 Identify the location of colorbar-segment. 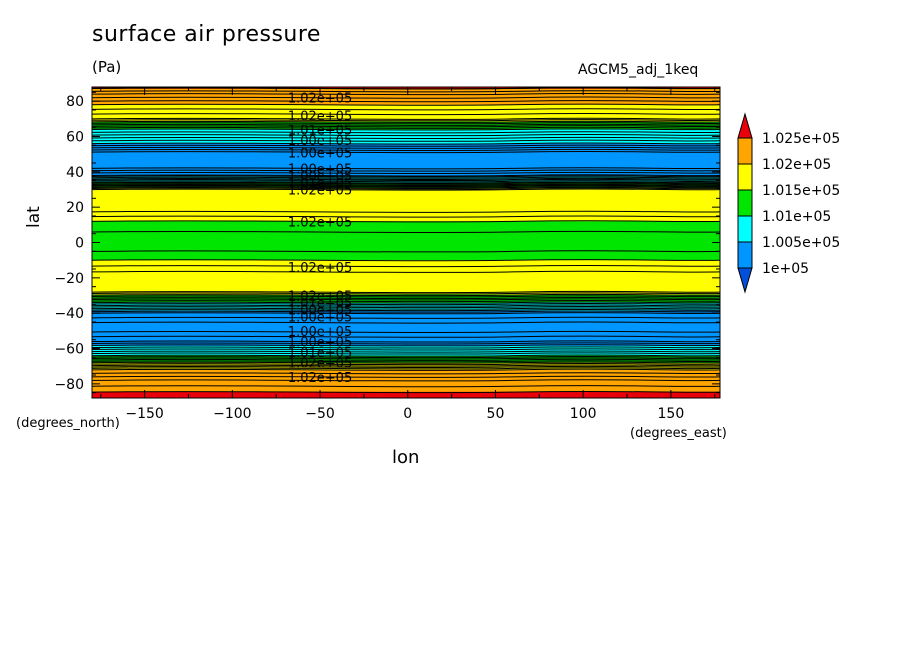
(745, 177).